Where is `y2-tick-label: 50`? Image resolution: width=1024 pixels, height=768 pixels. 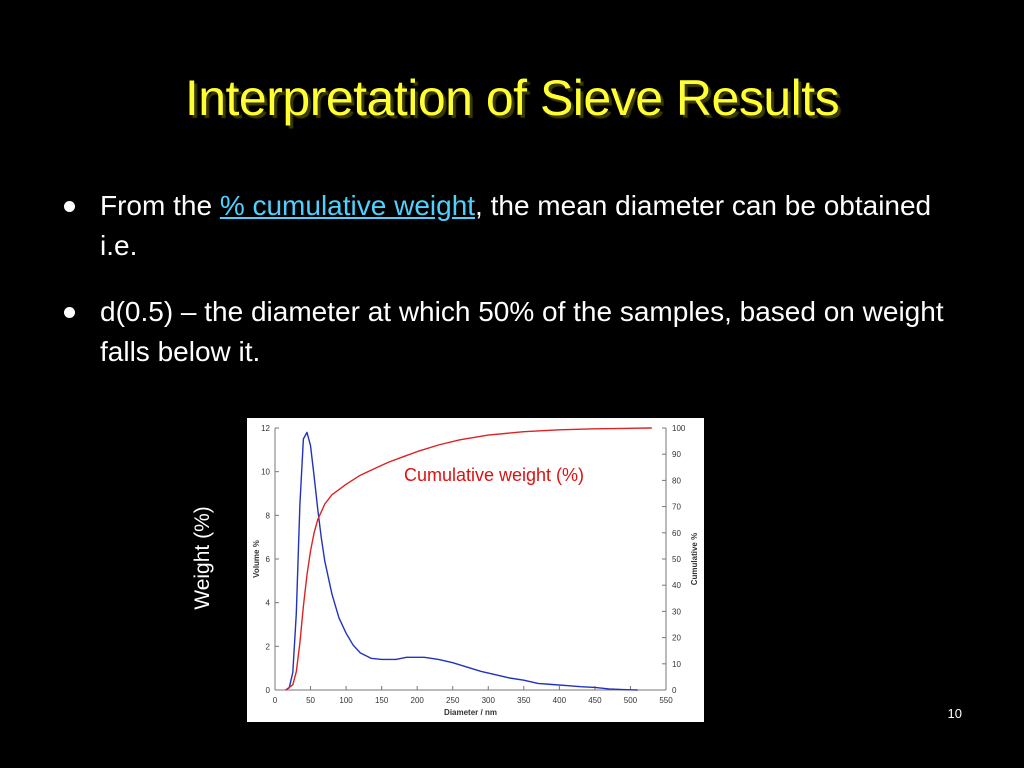 y2-tick-label: 50 is located at coordinates (676, 559).